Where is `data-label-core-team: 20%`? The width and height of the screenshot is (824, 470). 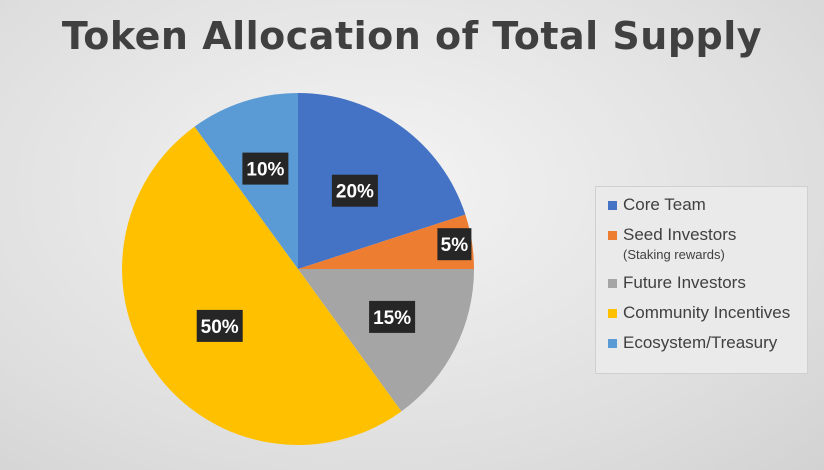
data-label-core-team: 20% is located at coordinates (354, 190).